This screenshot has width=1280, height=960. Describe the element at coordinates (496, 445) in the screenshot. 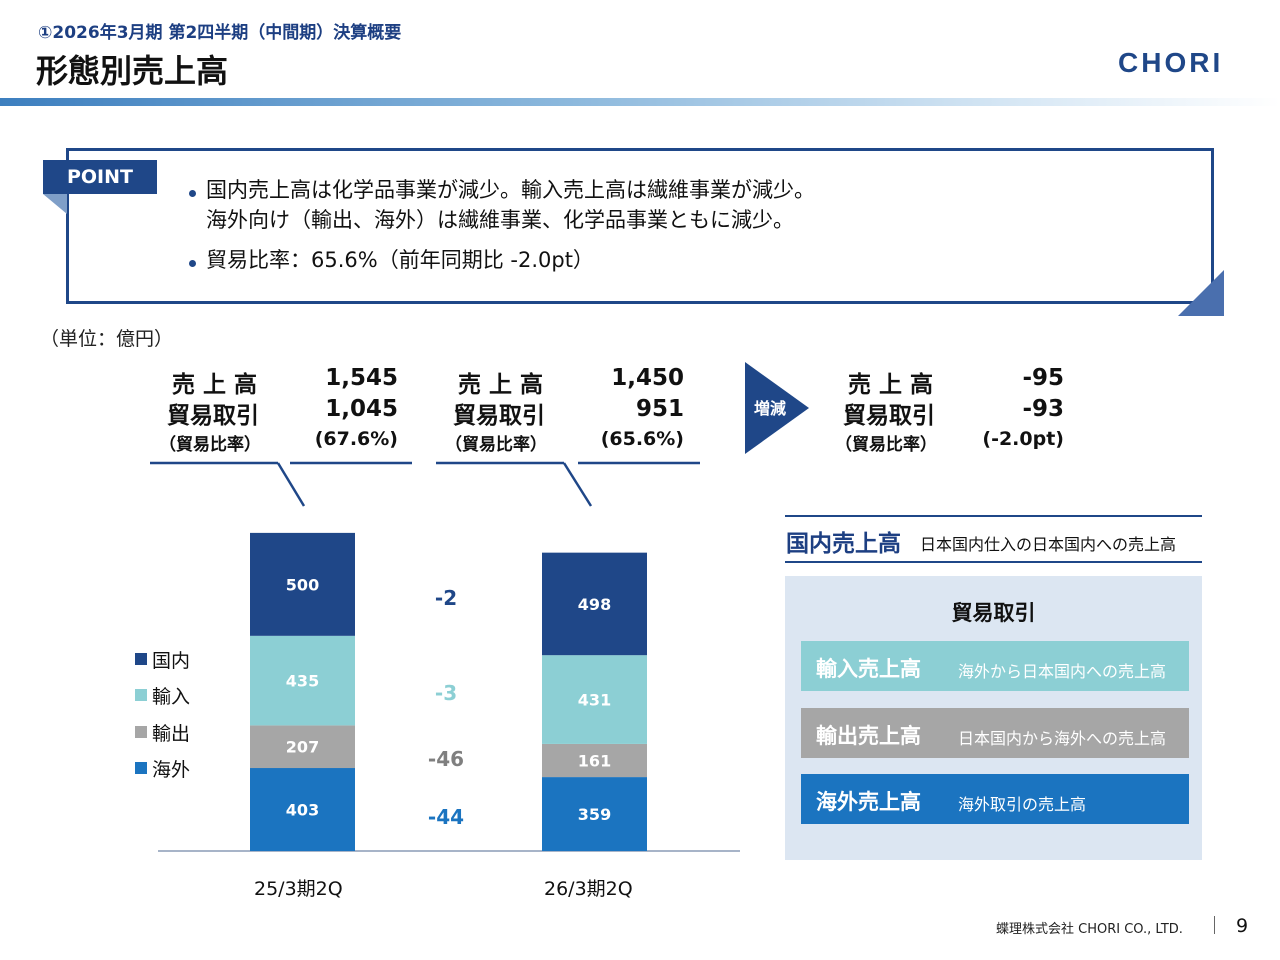

I see `curr-ratio-label: （貿易比率）` at that location.